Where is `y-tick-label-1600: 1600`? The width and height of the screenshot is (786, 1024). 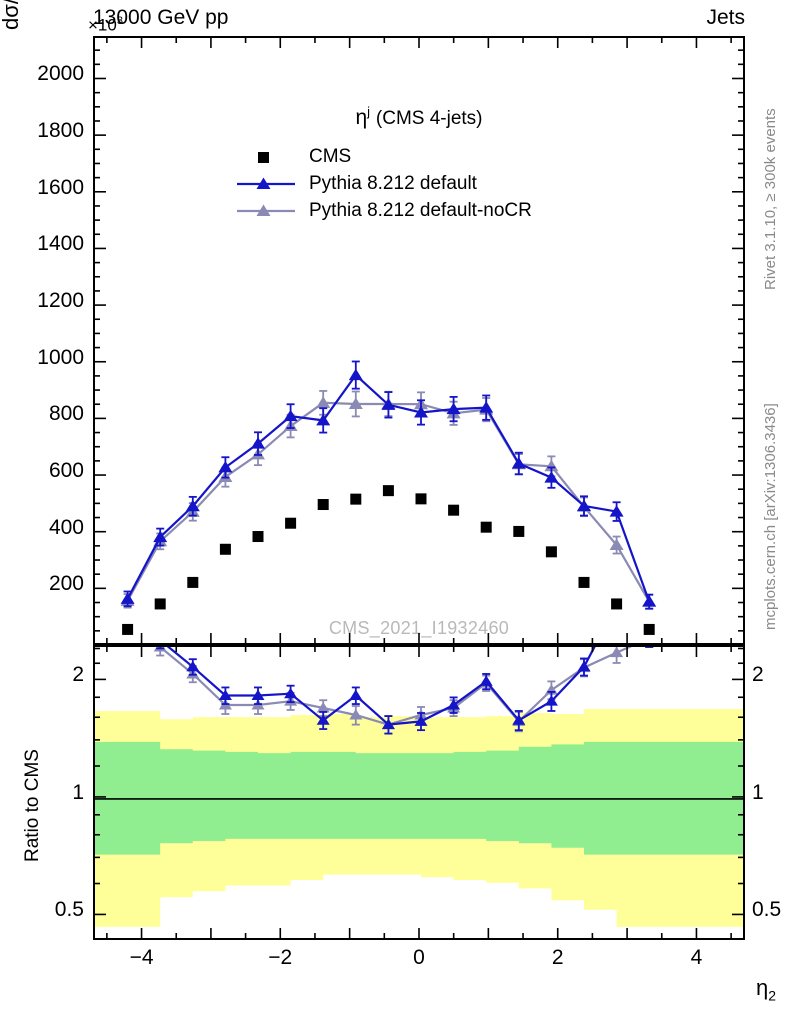 y-tick-label-1600: 1600 is located at coordinates (60, 187).